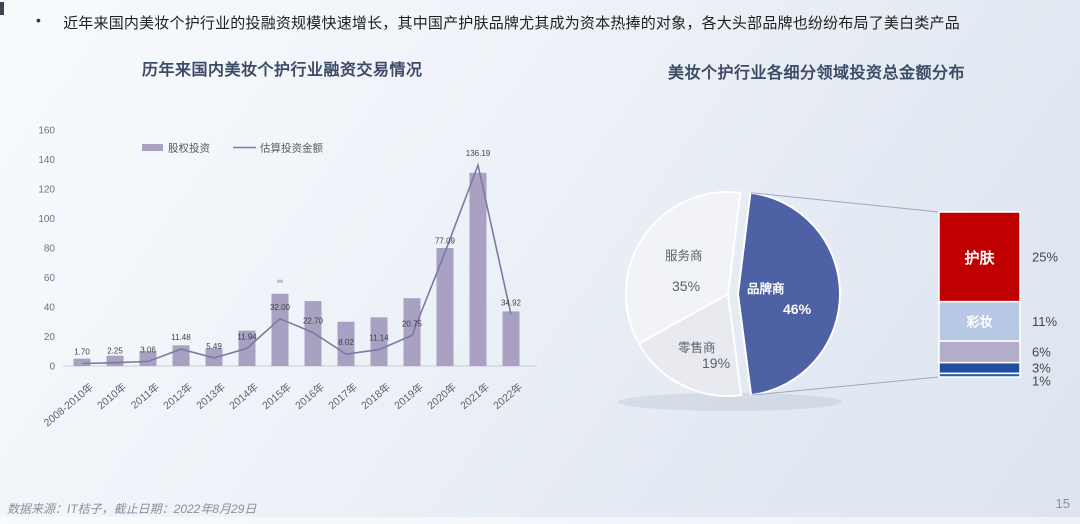 The height and width of the screenshot is (524, 1080). I want to click on pie-slice-品牌商, so click(789, 294).